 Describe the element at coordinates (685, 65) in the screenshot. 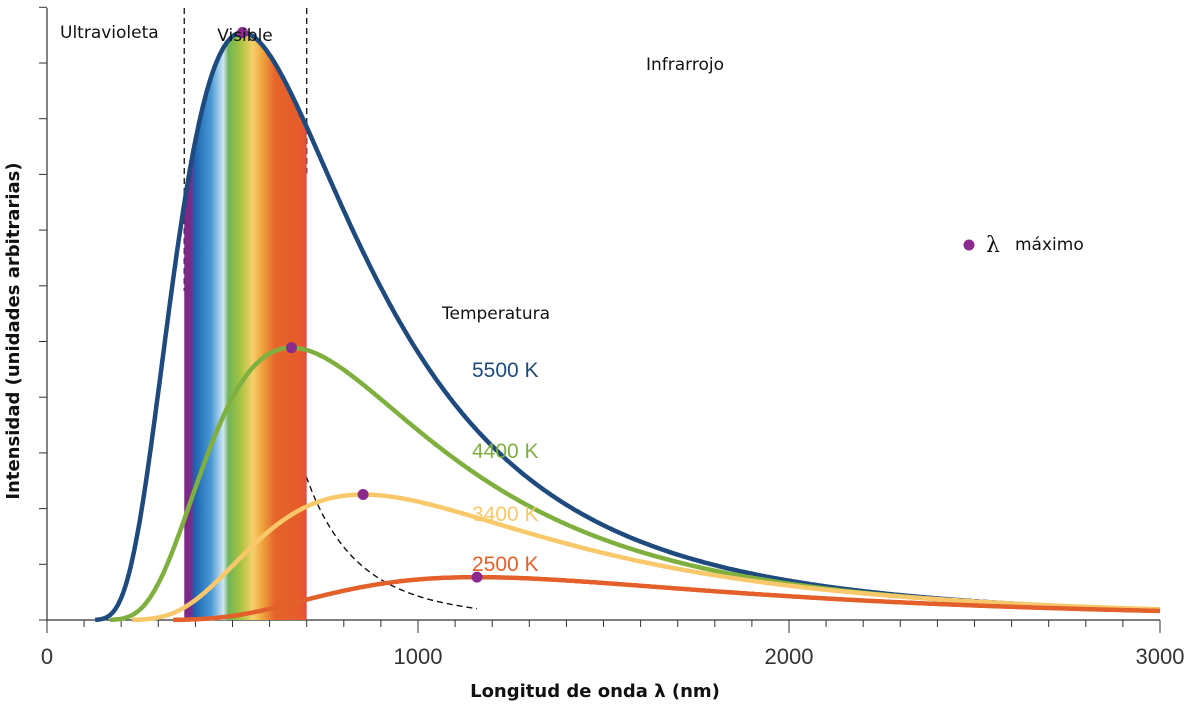

I see `region-label-infrared: Infrarrojo` at that location.